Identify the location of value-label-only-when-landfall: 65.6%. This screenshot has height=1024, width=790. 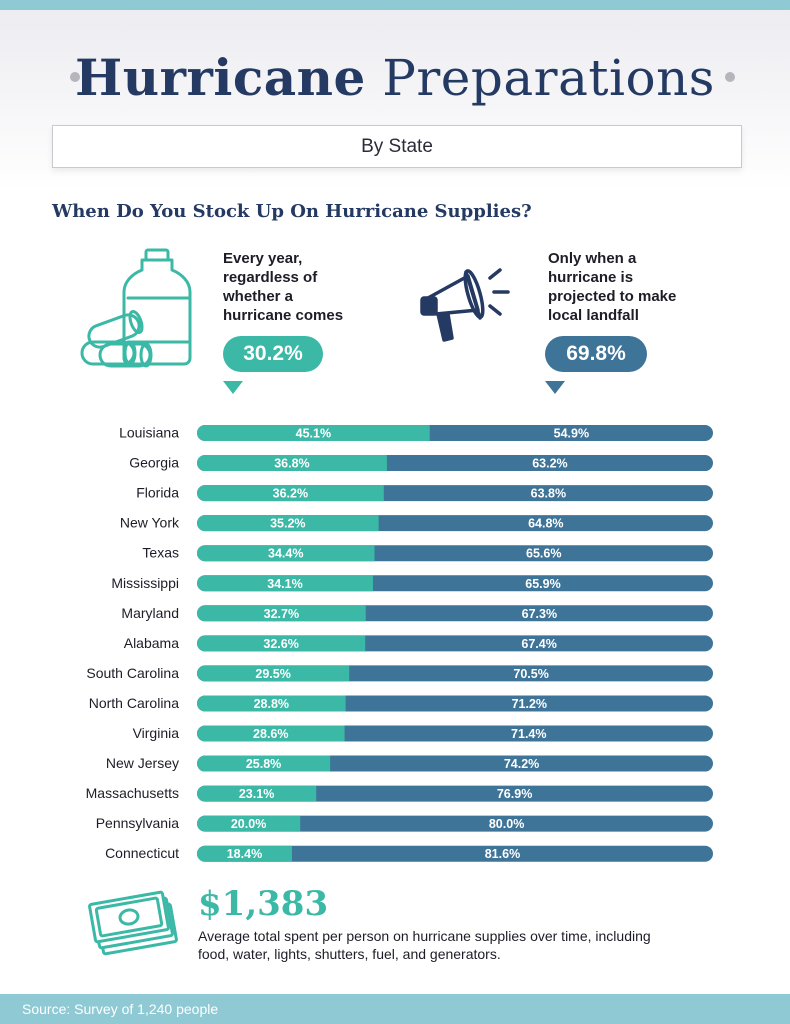
(543, 554).